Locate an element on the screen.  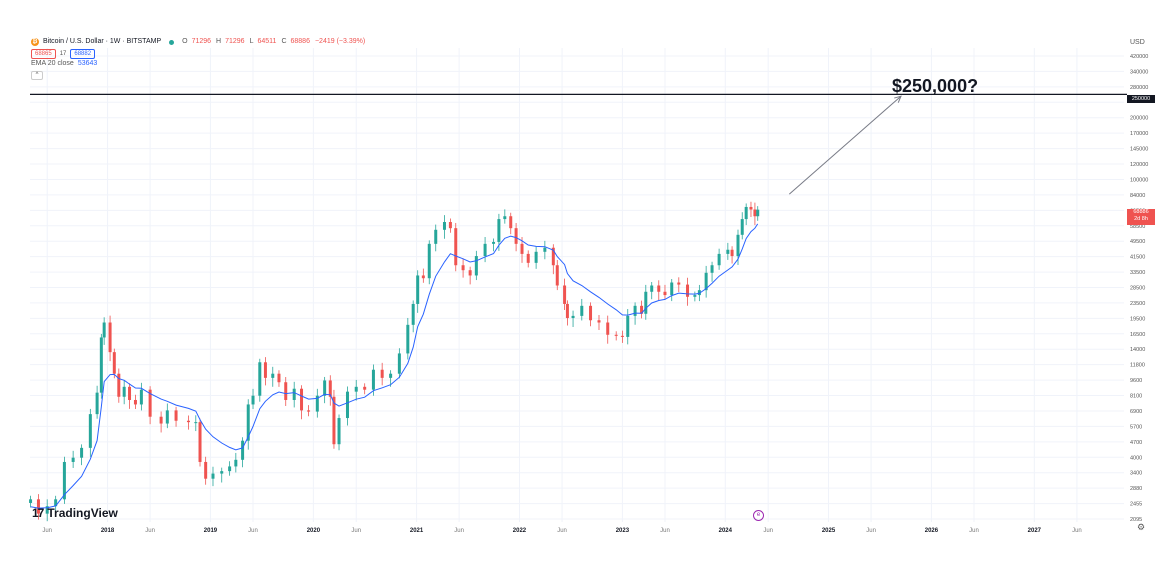
price-tick-label: 84000 is located at coordinates (1137, 196).